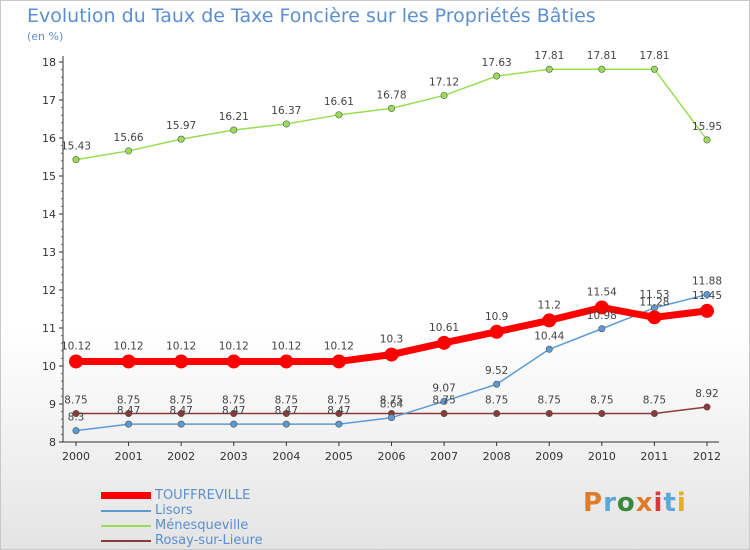  What do you see at coordinates (602, 316) in the screenshot?
I see `data-label: 10.98` at bounding box center [602, 316].